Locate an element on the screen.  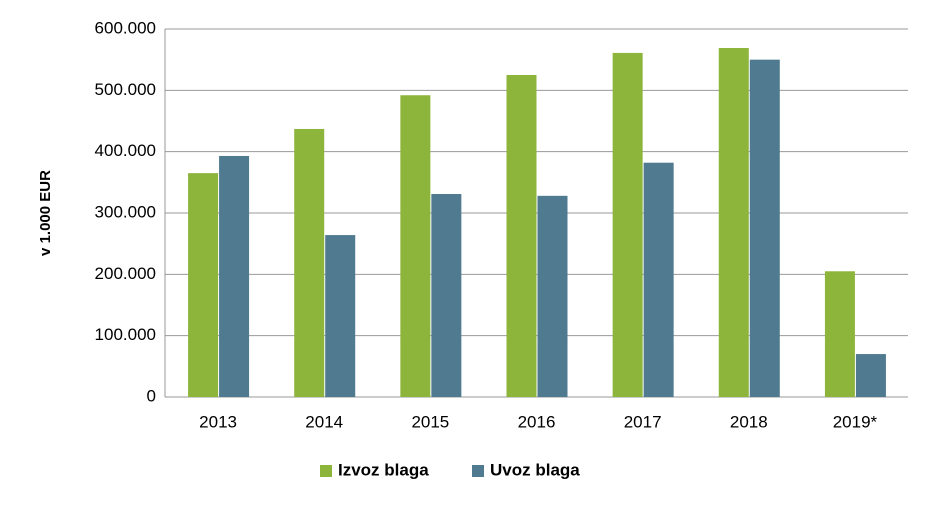
x-tick-label: 2017 is located at coordinates (643, 421).